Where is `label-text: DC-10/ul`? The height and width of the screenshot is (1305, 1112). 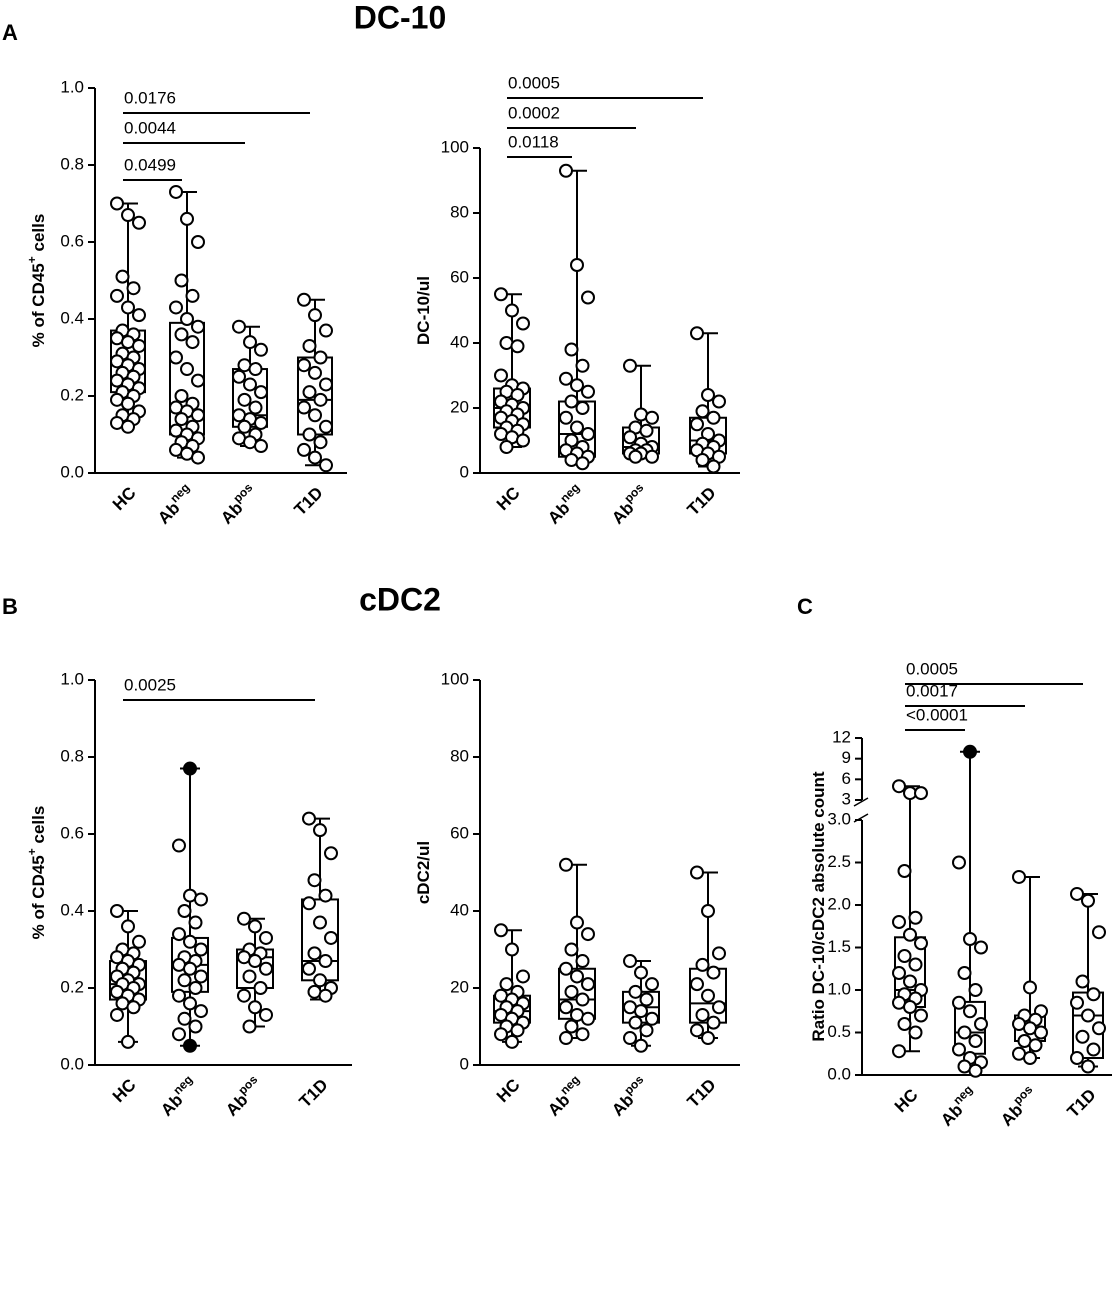 label-text: DC-10/ul is located at coordinates (423, 310).